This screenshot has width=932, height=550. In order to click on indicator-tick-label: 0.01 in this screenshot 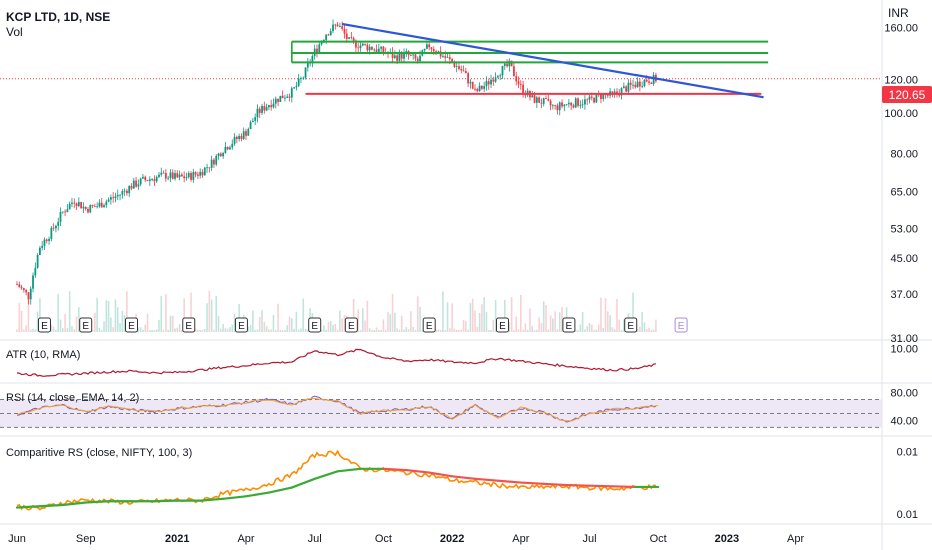, I will do `click(907, 452)`.